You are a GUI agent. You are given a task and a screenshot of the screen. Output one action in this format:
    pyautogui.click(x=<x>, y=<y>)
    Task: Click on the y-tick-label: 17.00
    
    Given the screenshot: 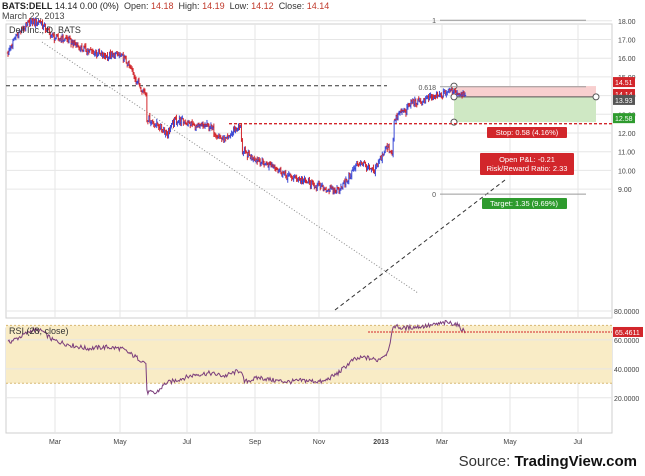 What is the action you would take?
    pyautogui.click(x=627, y=41)
    